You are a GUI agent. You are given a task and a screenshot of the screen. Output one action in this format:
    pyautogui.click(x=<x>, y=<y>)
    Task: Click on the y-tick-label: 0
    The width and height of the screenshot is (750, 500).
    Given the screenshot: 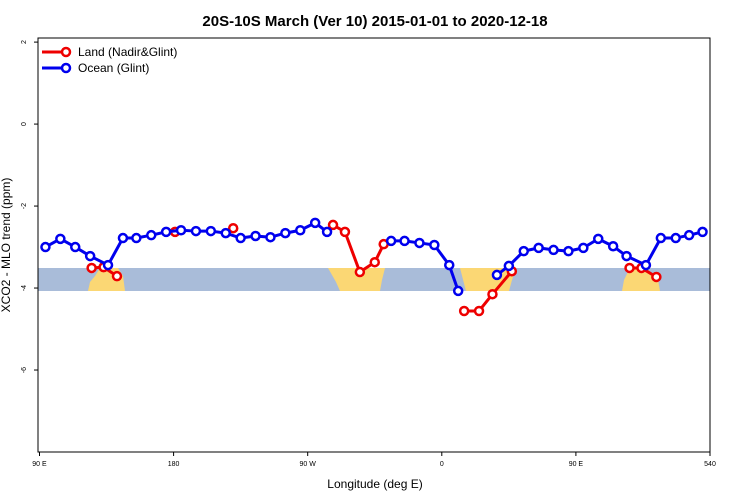 What is the action you would take?
    pyautogui.click(x=24, y=124)
    